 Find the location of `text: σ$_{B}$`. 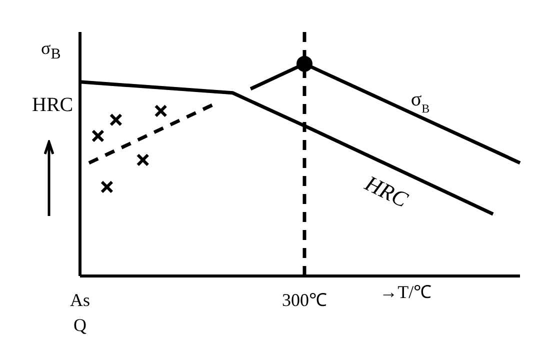

text: σ$_{B}$ is located at coordinates (51, 51).